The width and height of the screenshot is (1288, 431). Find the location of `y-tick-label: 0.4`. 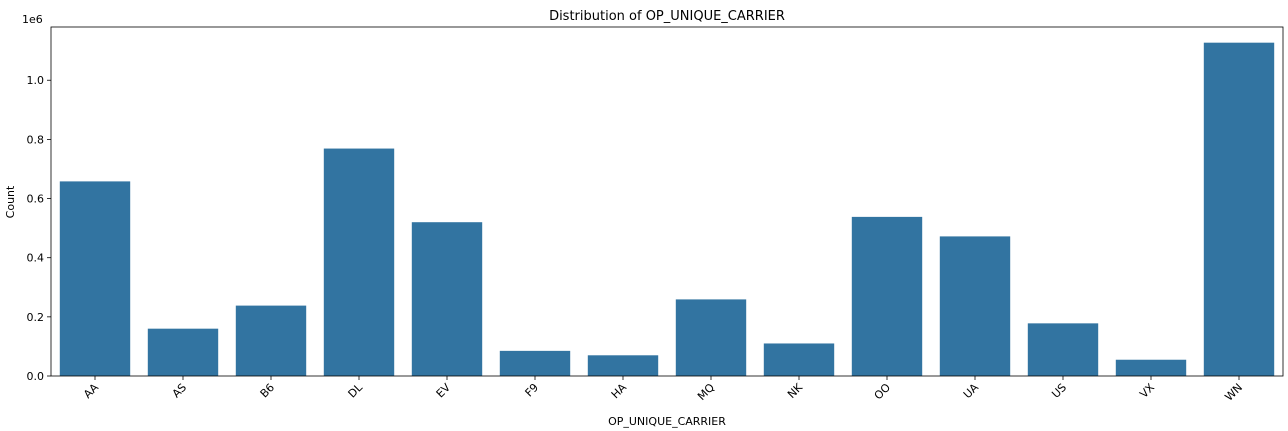

y-tick-label: 0.4 is located at coordinates (36, 258).